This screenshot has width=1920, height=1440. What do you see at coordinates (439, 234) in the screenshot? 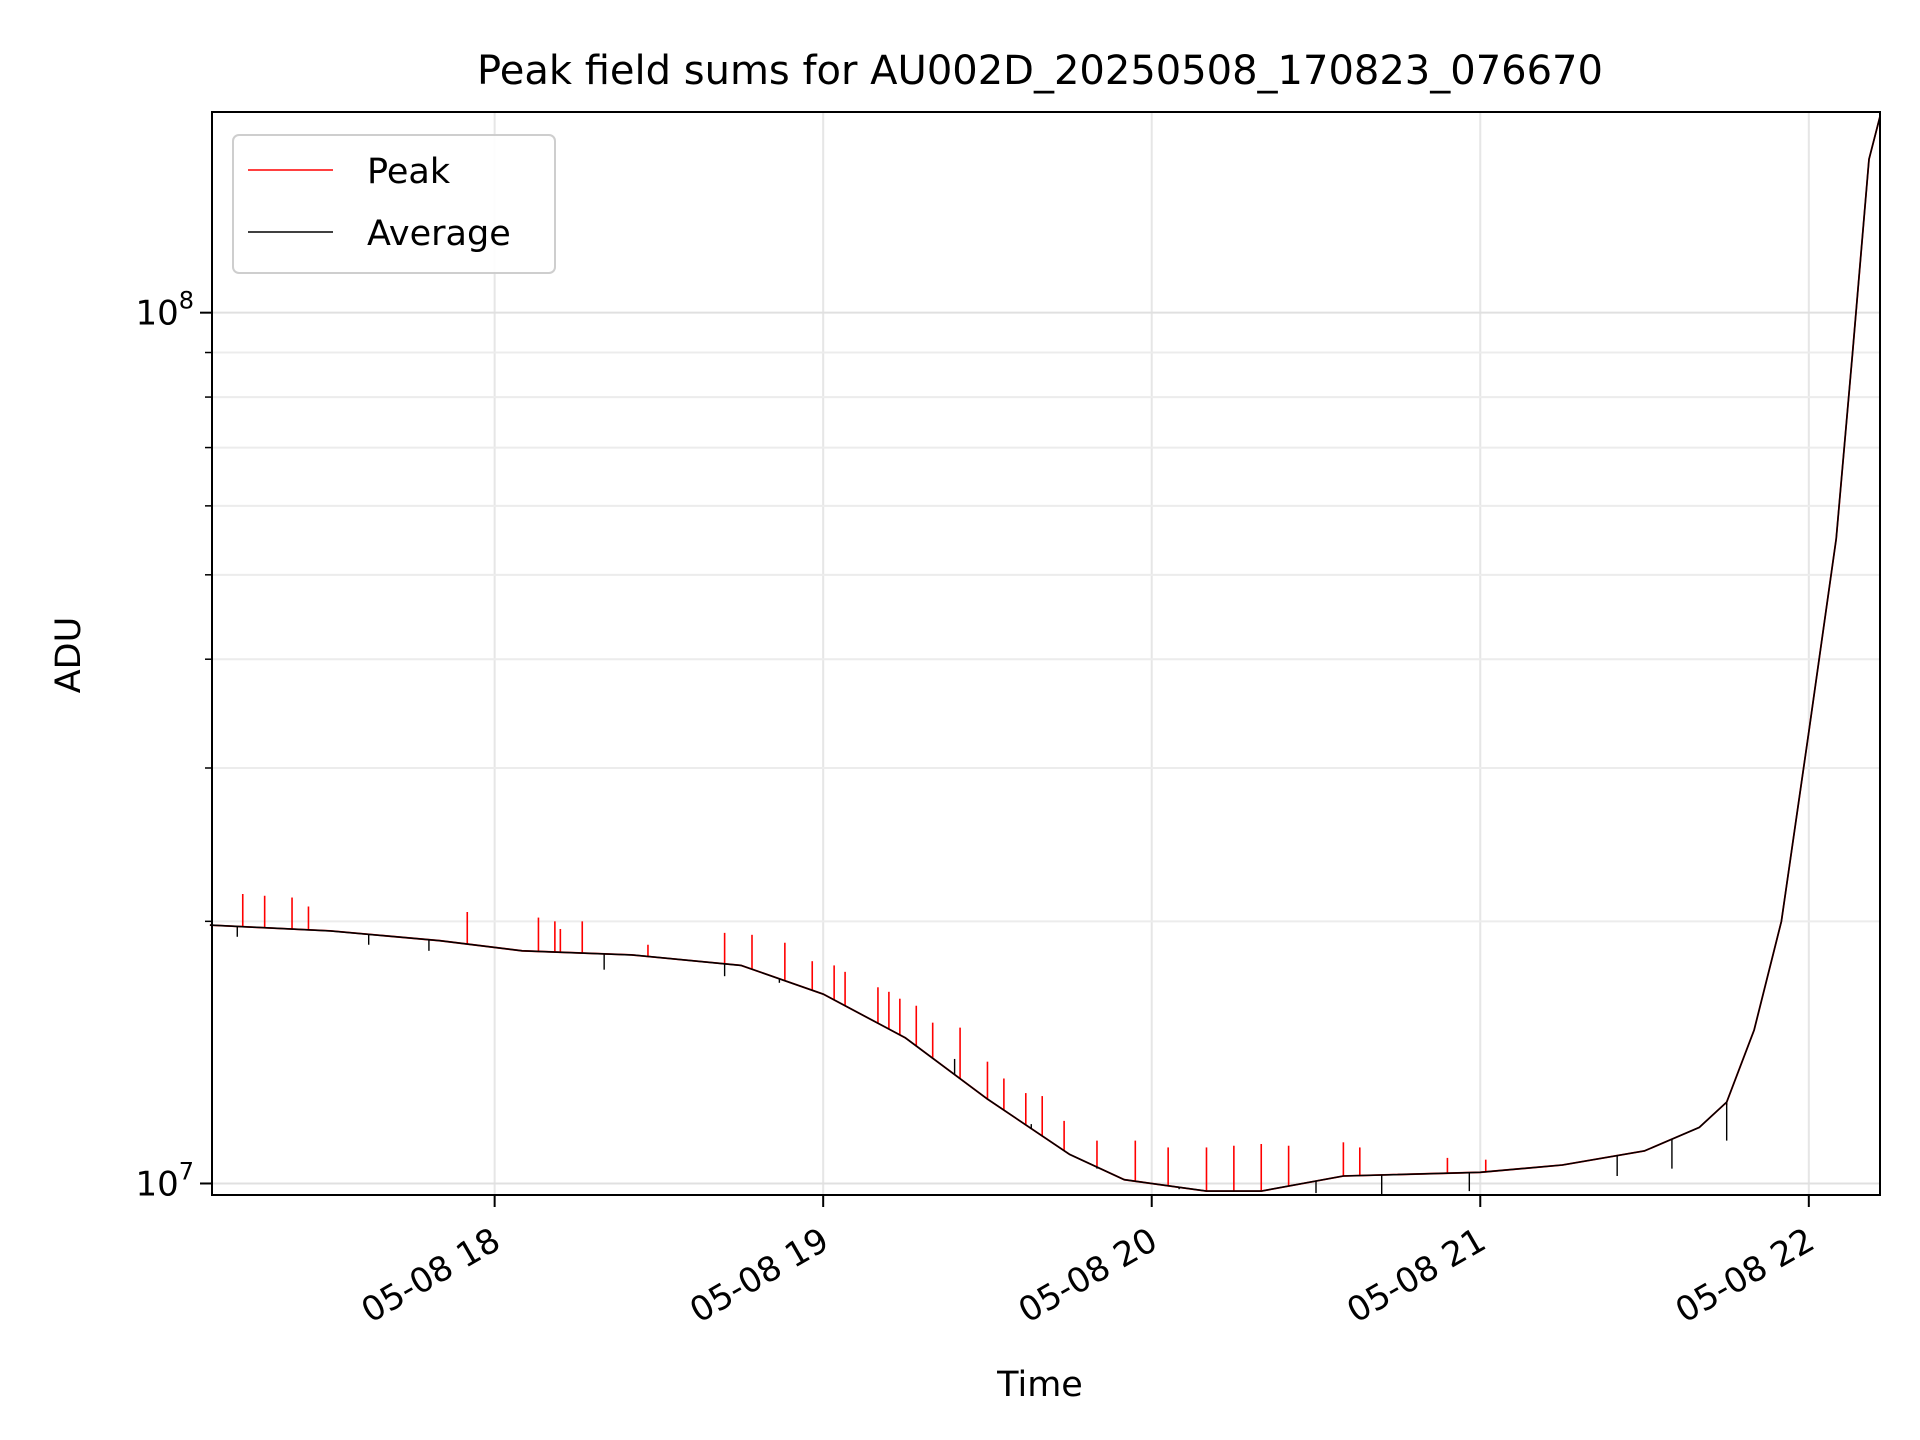
I see `legend-average-label: Average` at bounding box center [439, 234].